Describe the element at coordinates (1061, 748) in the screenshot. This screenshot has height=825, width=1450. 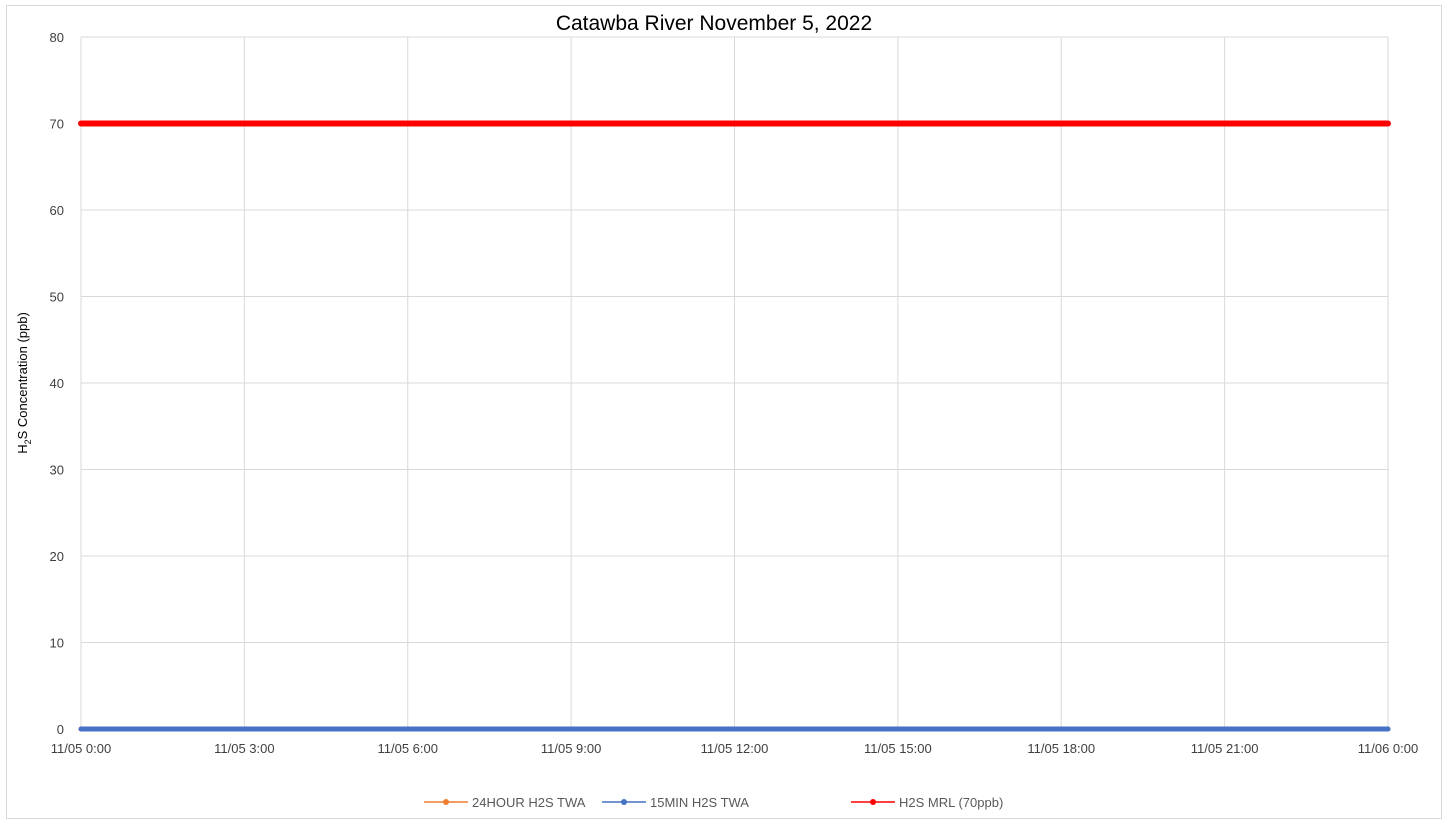
I see `x-tick-label: 11/05 18:00` at that location.